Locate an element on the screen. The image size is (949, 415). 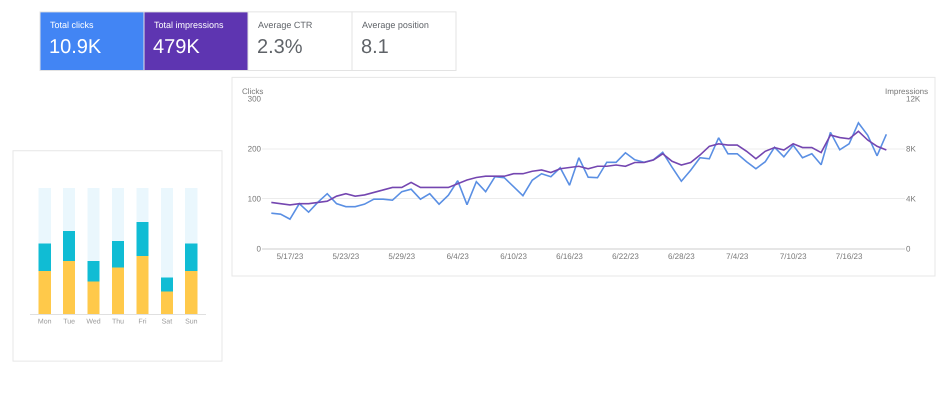
x-tick-label: 6/22/23 is located at coordinates (626, 257).